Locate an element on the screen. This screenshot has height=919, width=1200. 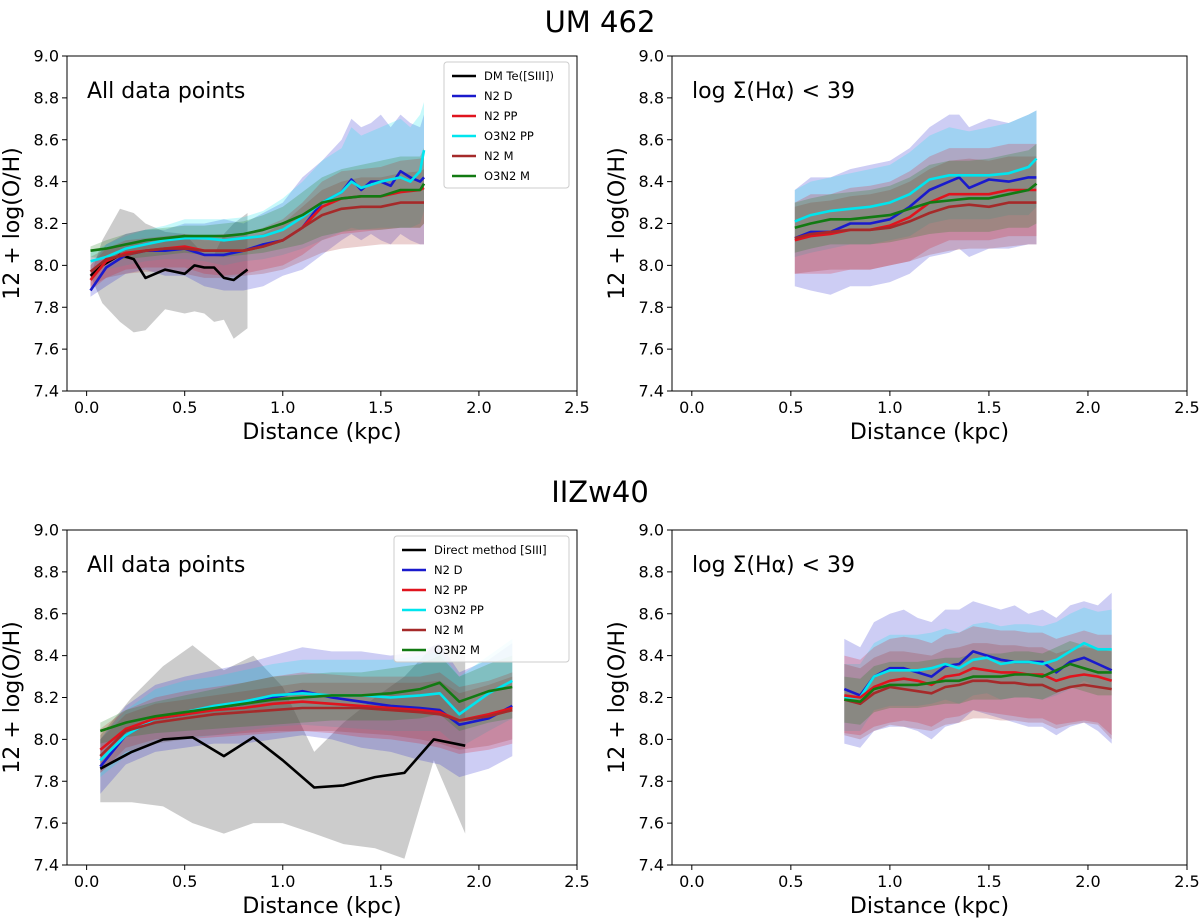
band-n2-pp is located at coordinates (306, 722).